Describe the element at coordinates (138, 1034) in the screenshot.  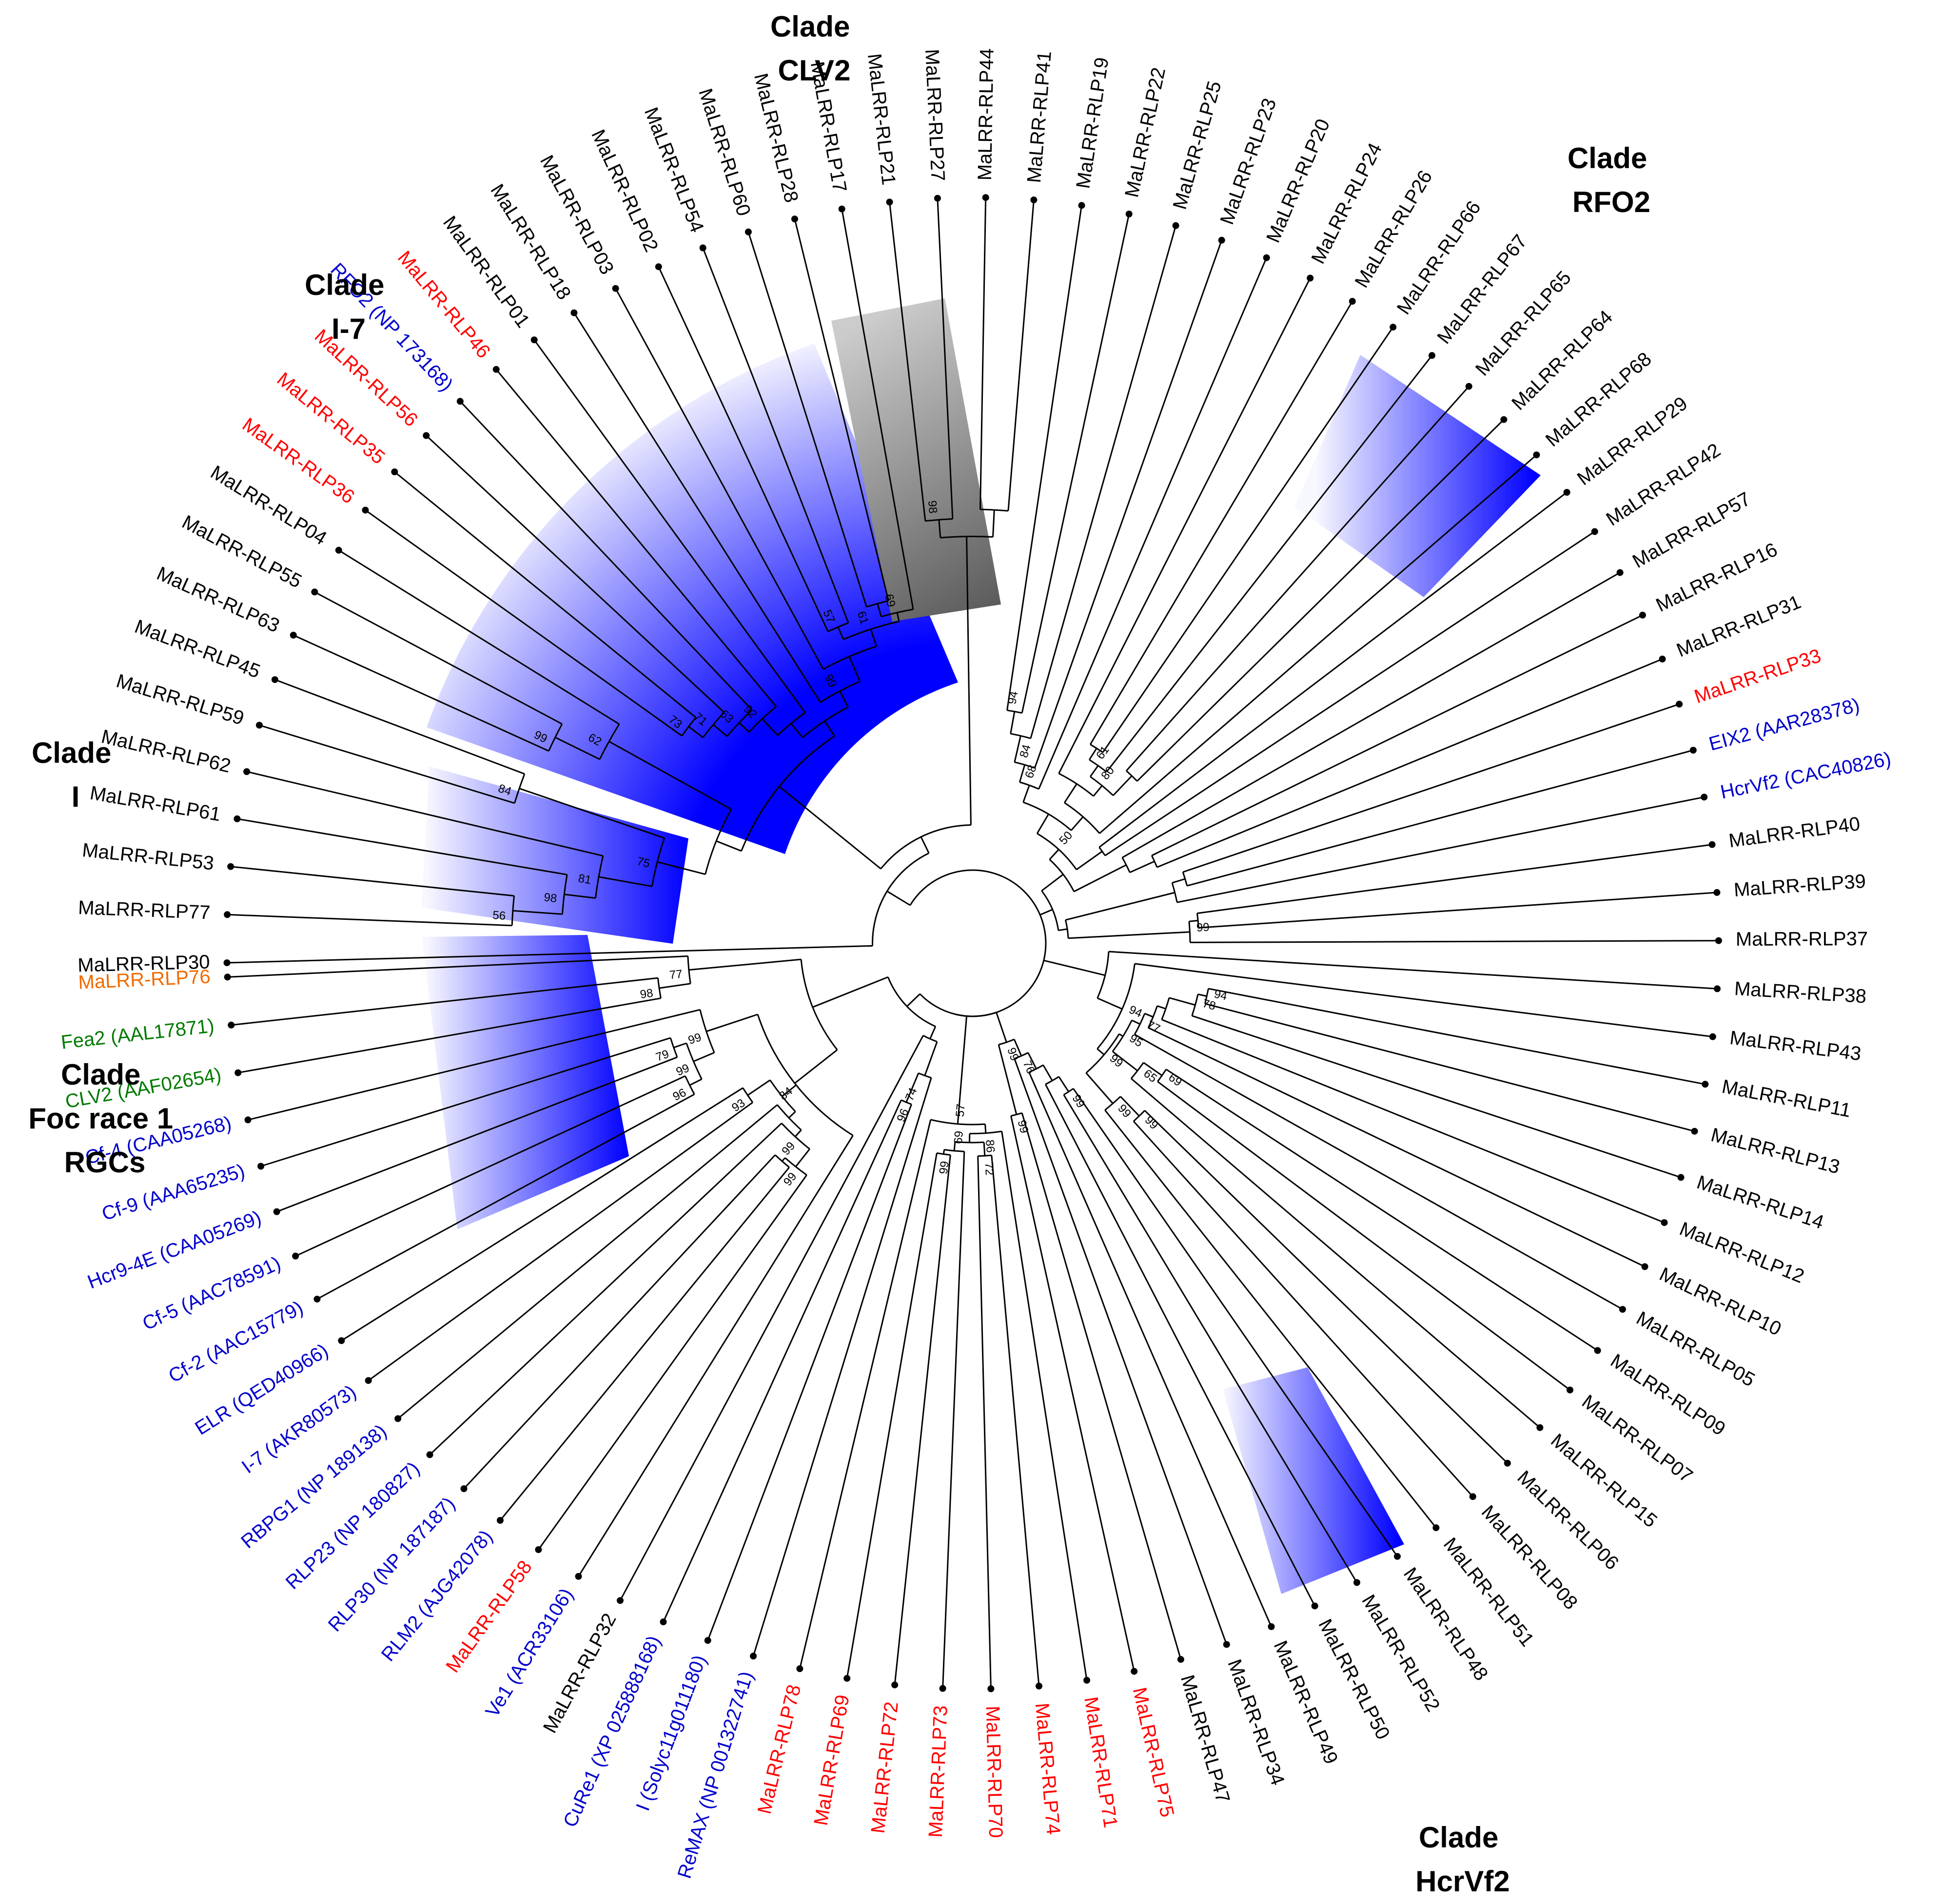
I see `tip-label: Fea2 (AAL17871)` at that location.